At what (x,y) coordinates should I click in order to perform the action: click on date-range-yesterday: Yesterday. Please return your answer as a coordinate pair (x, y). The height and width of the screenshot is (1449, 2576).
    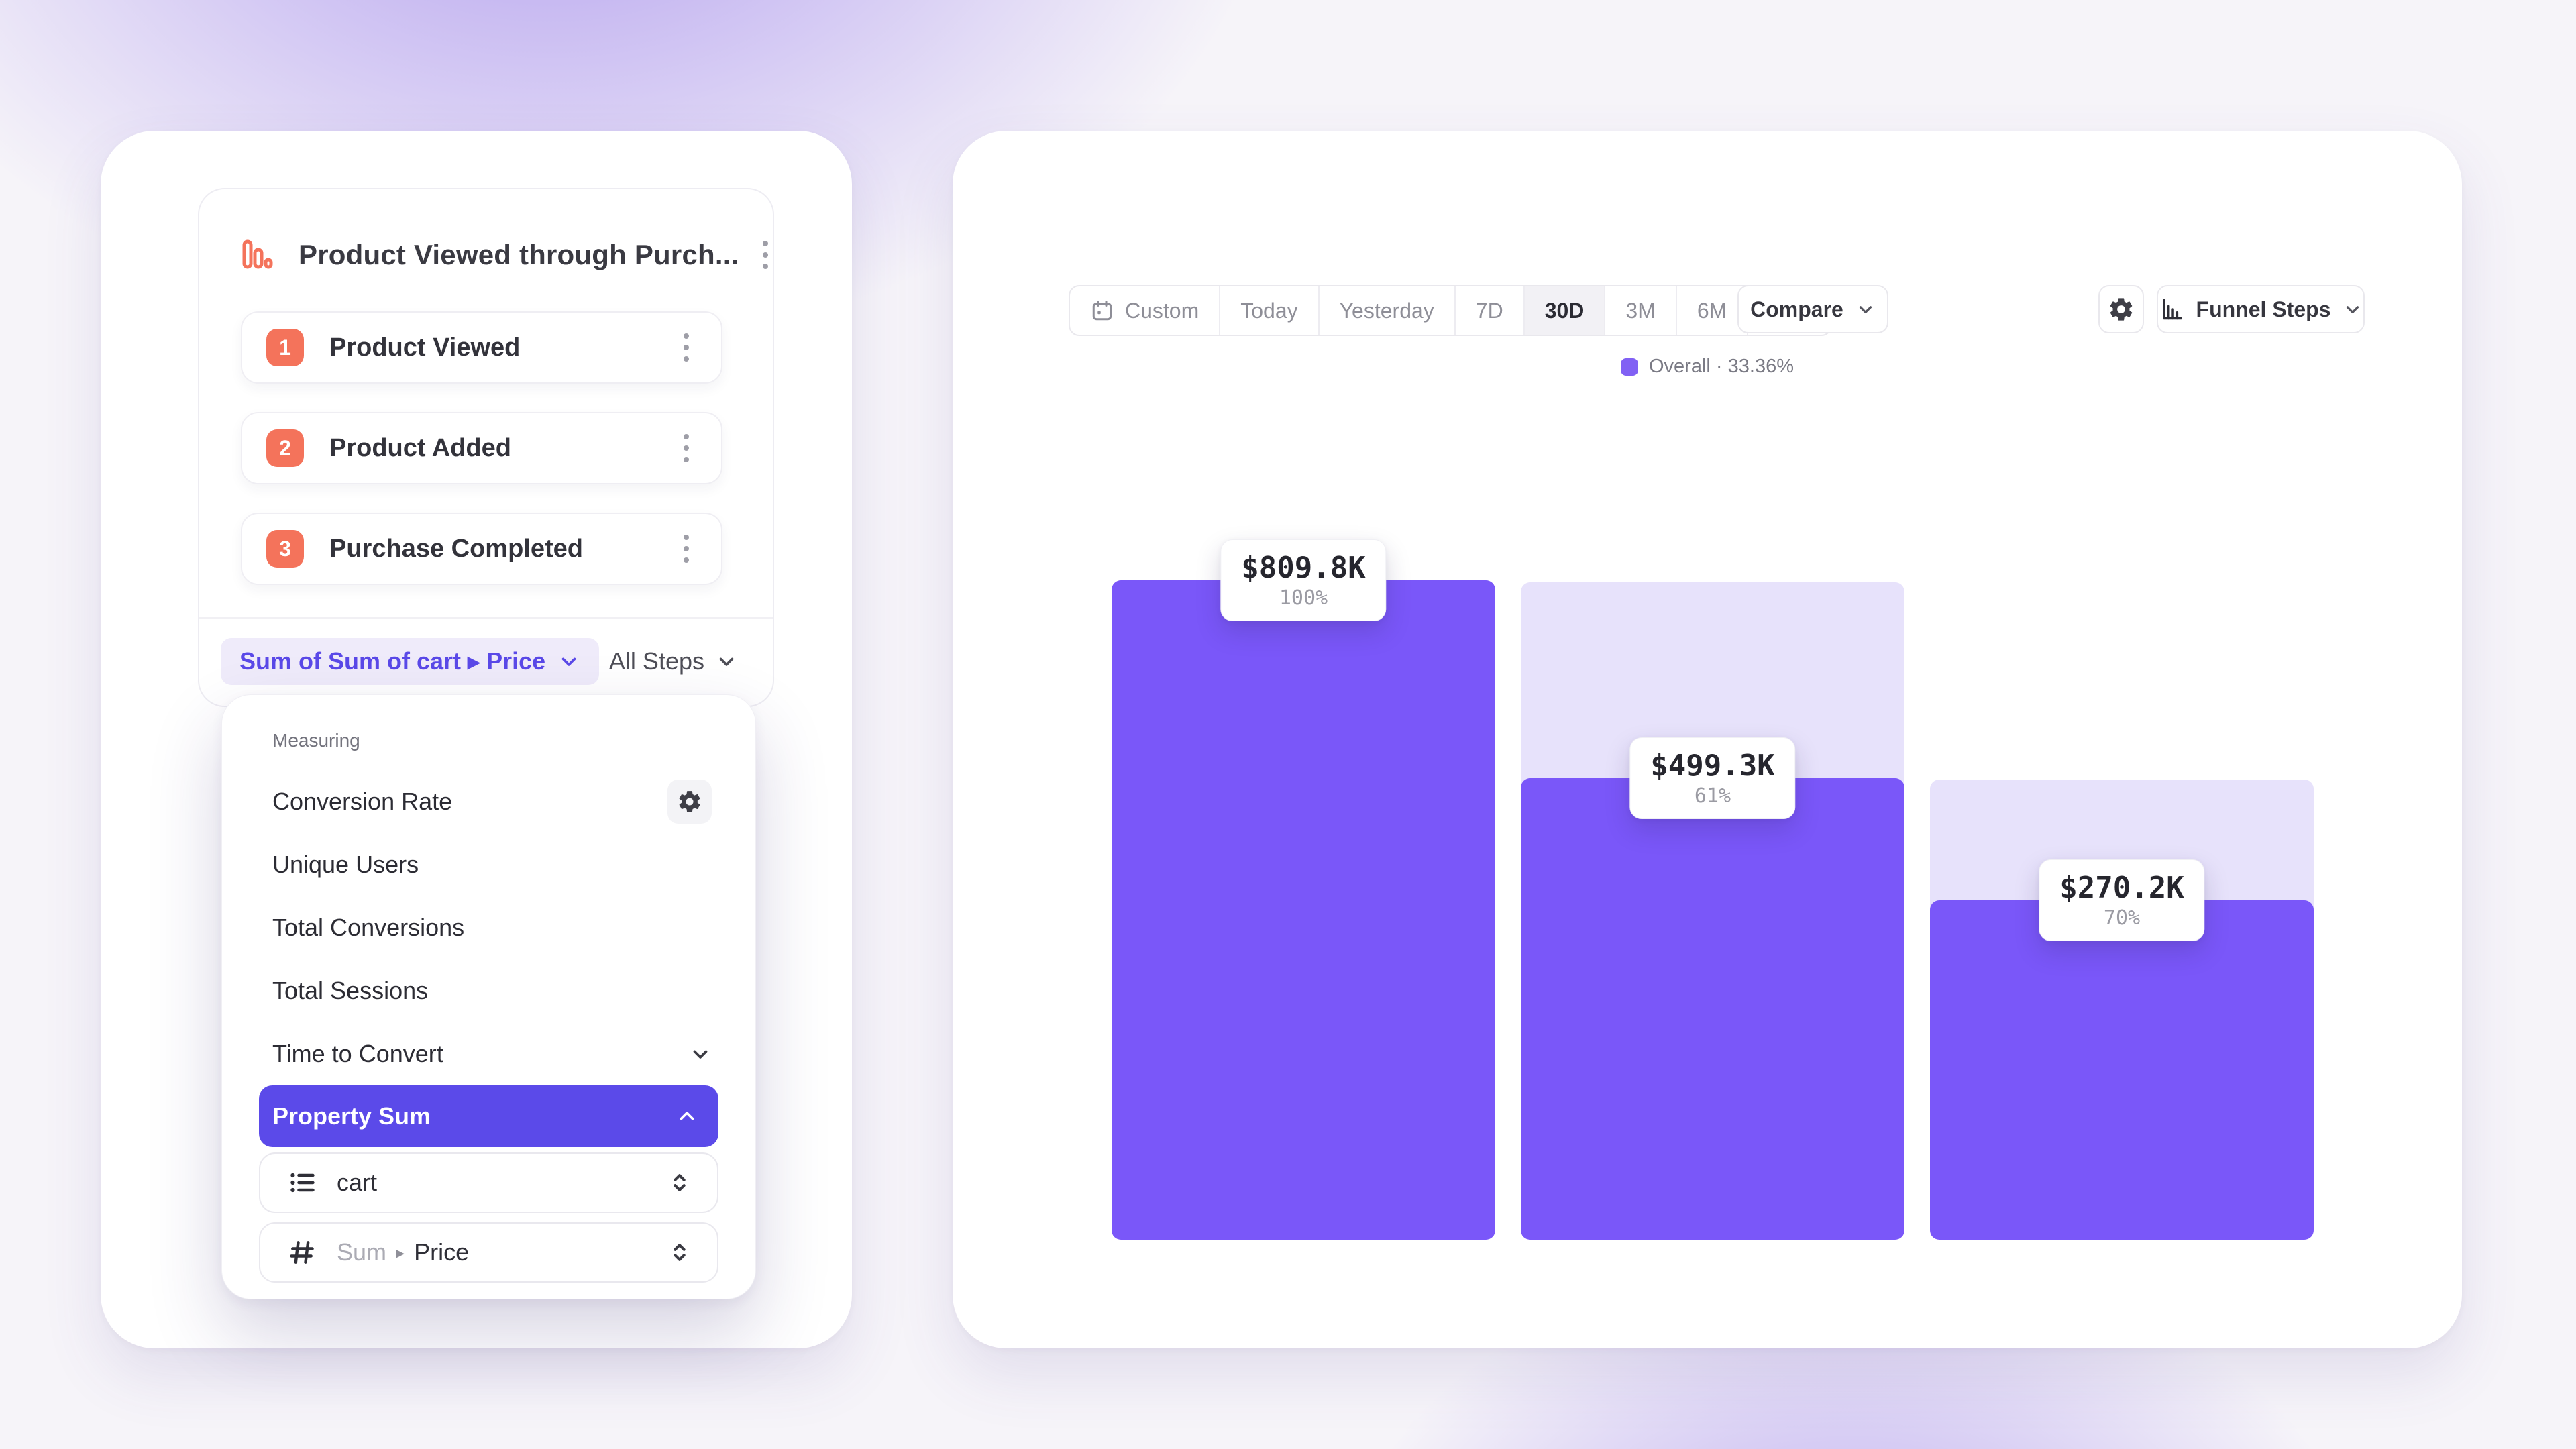
    Looking at the image, I should click on (1386, 310).